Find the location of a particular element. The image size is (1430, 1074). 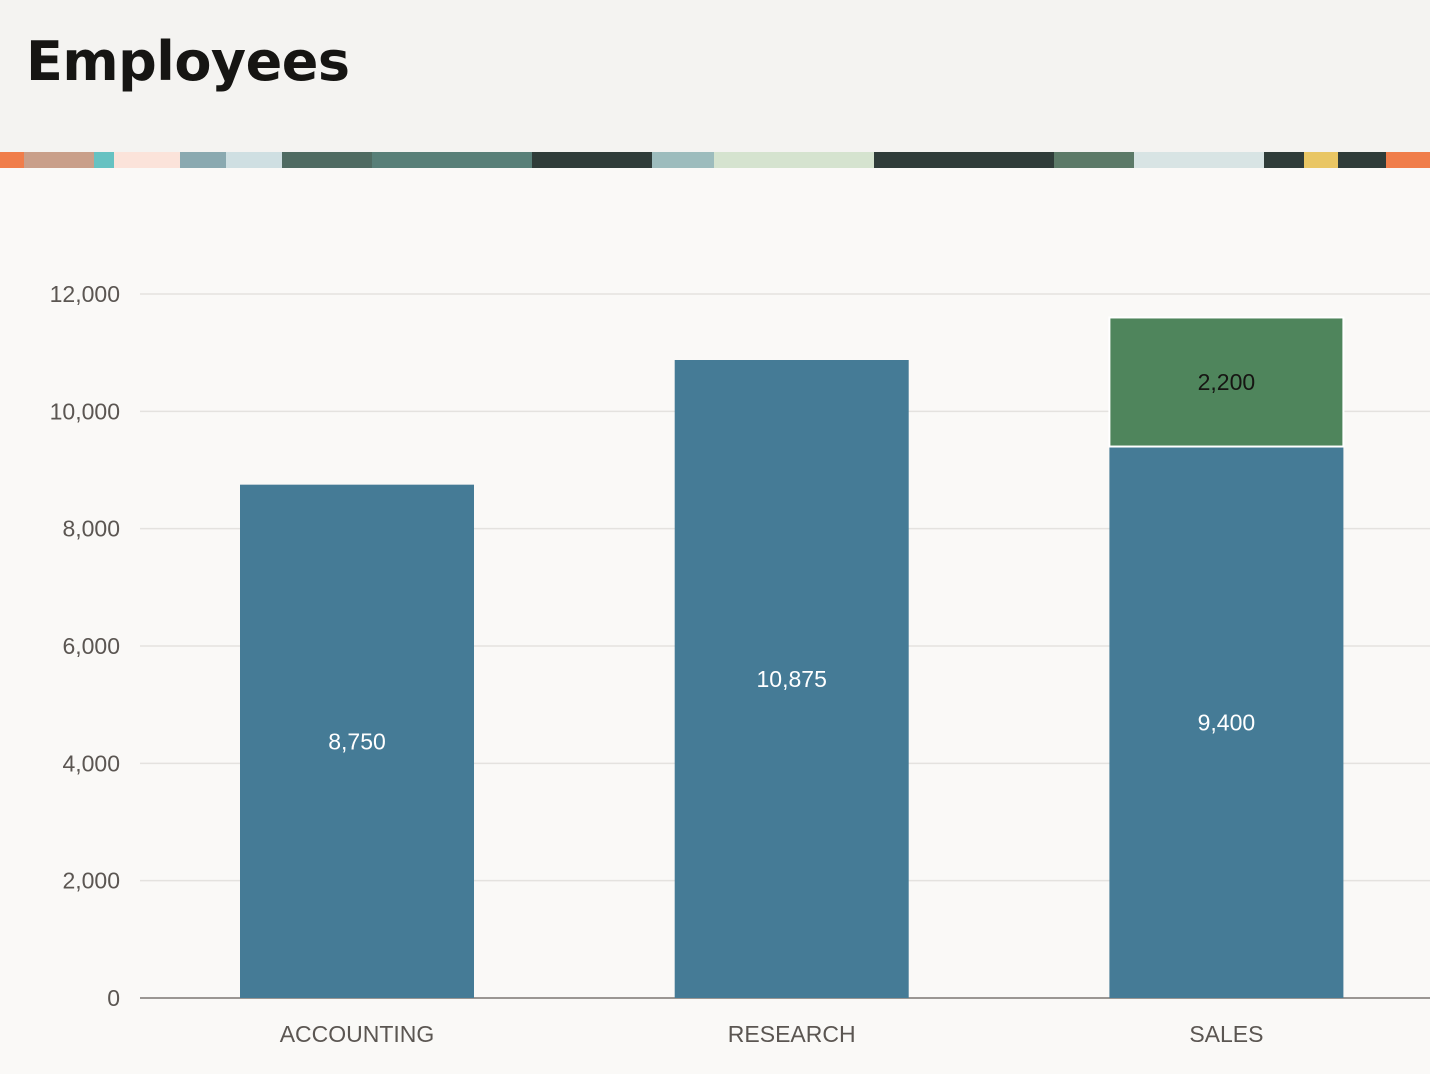

y-tick-label: 10,000 is located at coordinates (85, 411).